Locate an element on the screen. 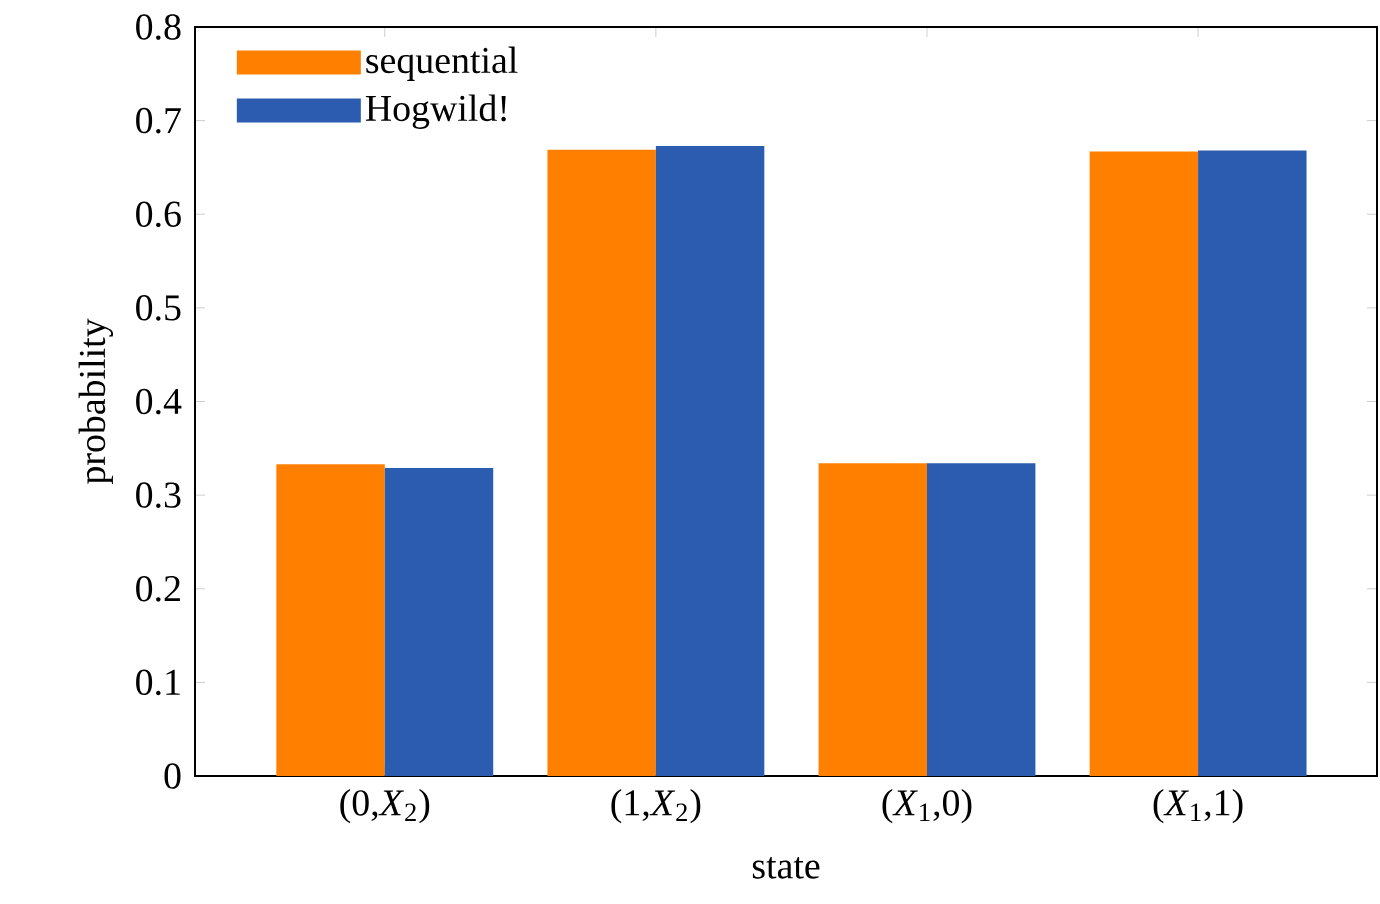 Image resolution: width=1380 pixels, height=904 pixels. legend-label: sequential is located at coordinates (442, 63).